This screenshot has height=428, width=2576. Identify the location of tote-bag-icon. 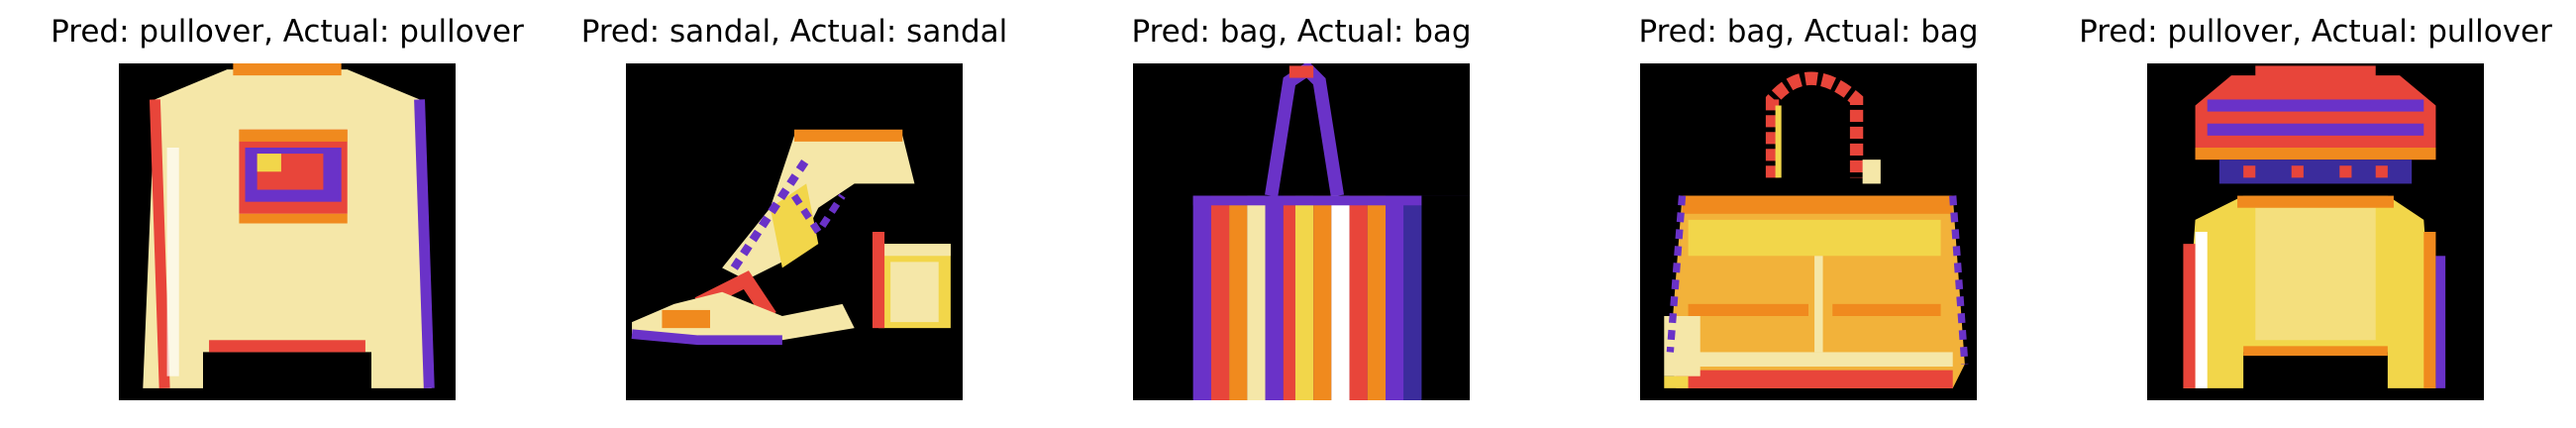
(1301, 231).